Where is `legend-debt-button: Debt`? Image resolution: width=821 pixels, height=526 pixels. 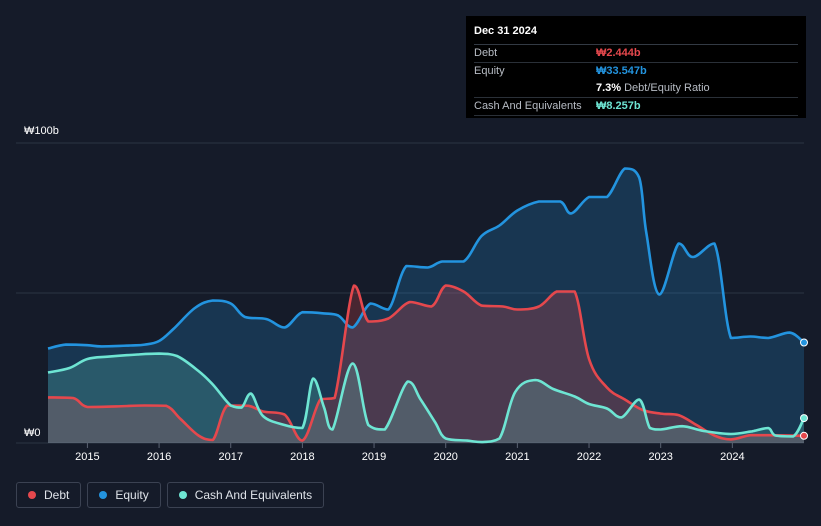
legend-debt-button: Debt is located at coordinates (49, 495).